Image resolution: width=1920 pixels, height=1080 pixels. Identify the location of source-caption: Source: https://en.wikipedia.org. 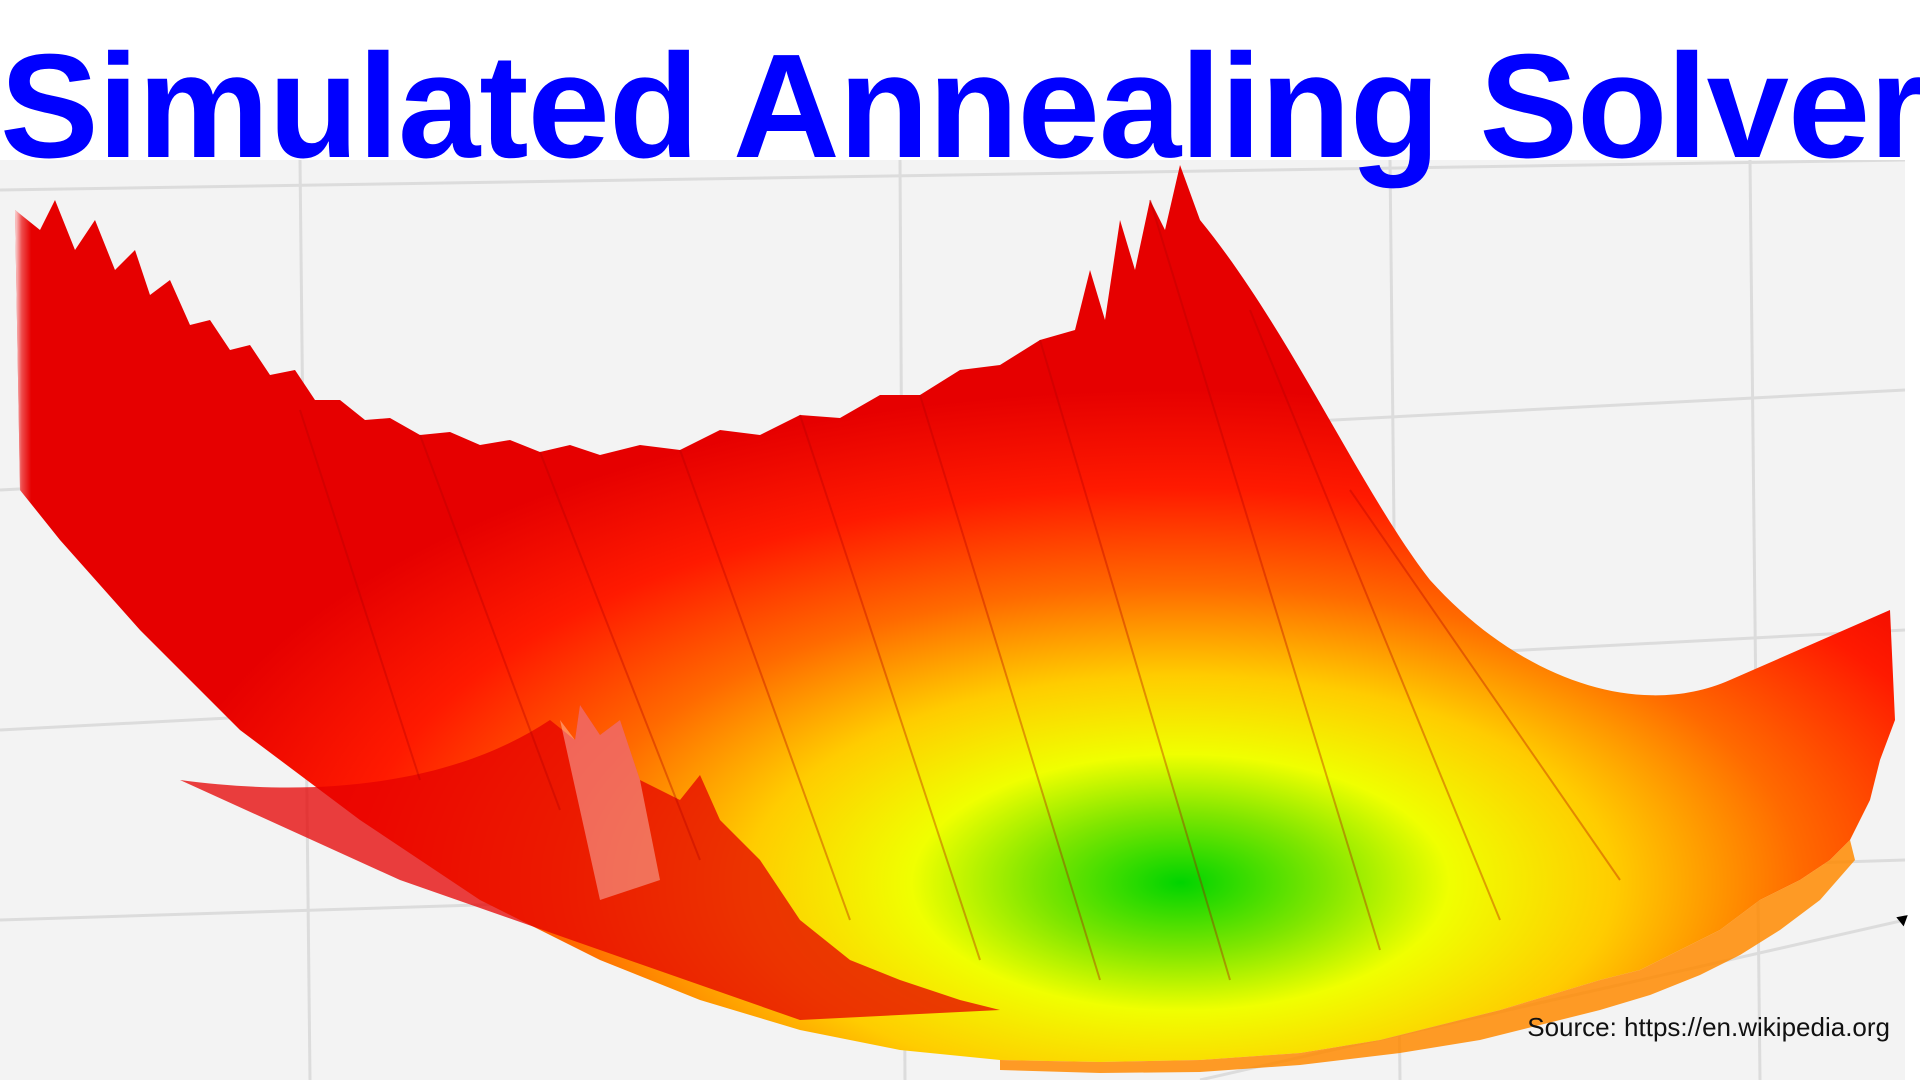
(1708, 1027).